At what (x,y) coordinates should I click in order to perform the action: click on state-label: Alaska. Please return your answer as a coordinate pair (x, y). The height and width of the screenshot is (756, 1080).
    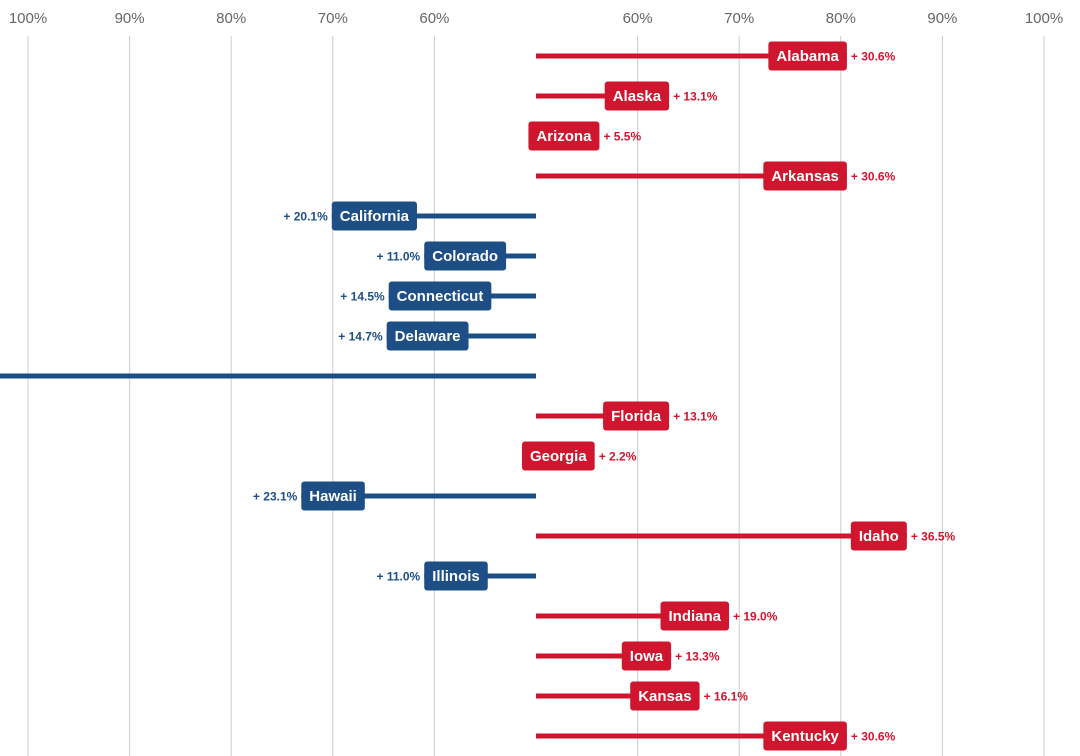
    Looking at the image, I should click on (637, 96).